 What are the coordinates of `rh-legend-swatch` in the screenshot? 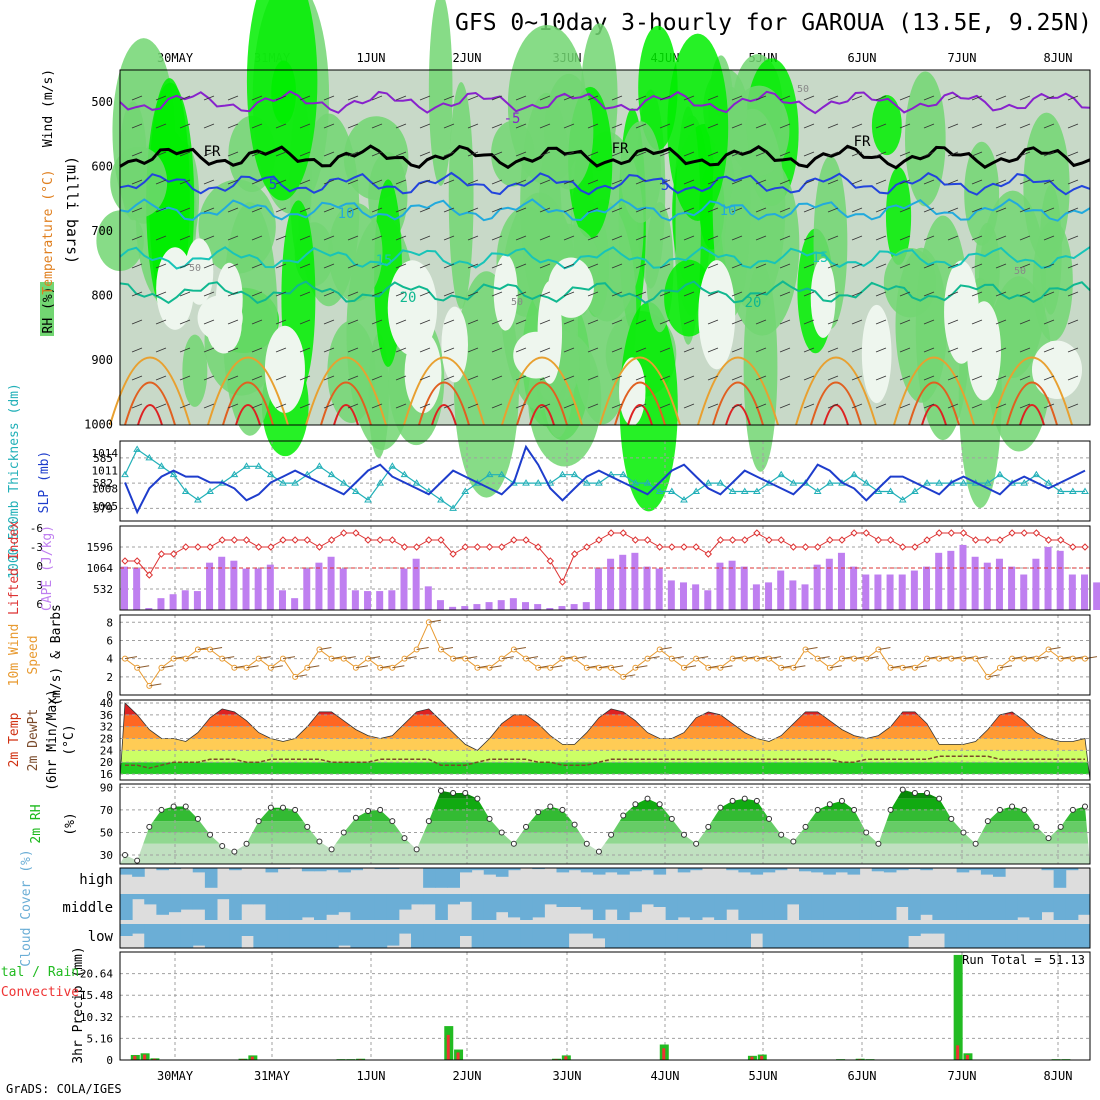 It's located at (47, 309).